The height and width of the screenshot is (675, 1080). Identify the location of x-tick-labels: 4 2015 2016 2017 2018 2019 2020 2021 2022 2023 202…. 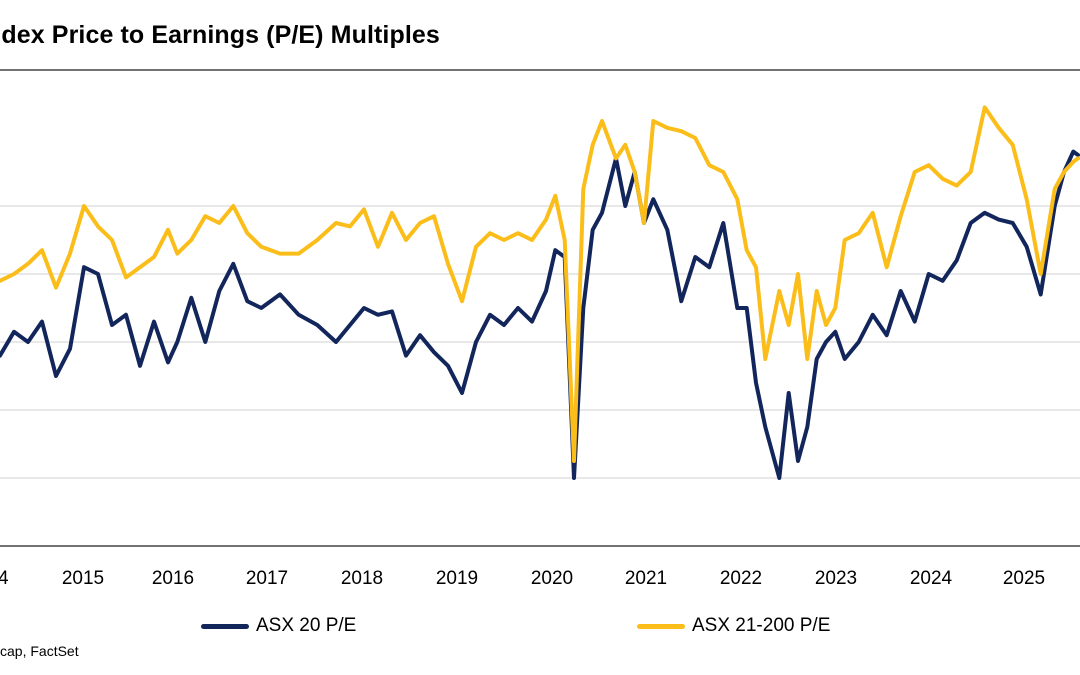
(522, 578).